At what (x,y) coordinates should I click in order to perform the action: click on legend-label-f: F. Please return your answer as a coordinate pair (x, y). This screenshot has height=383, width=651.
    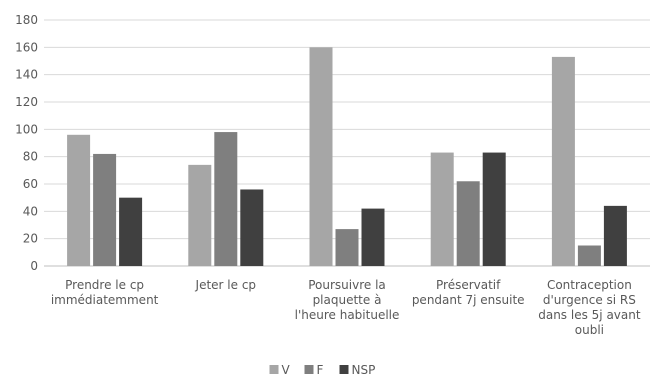
    Looking at the image, I should click on (320, 370).